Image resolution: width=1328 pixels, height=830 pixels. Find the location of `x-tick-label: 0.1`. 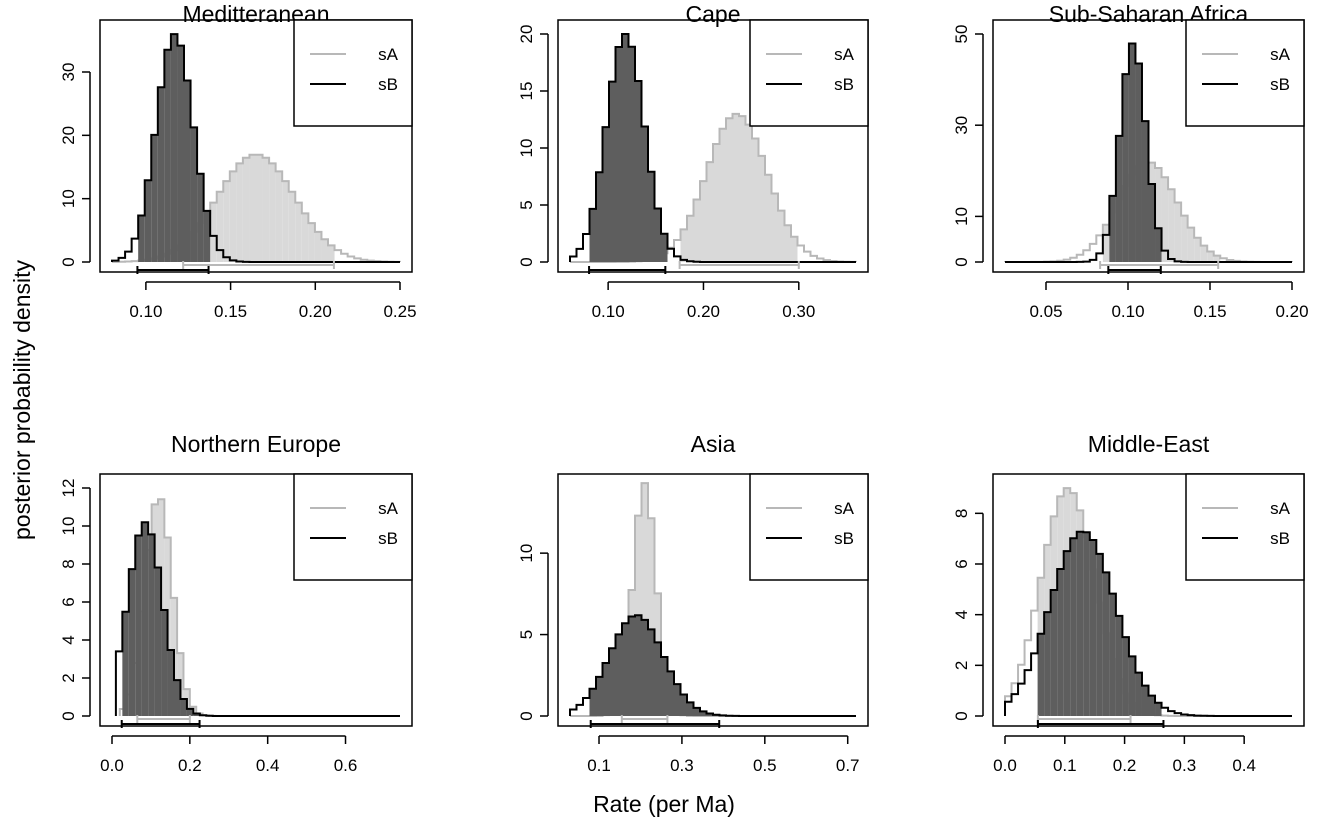

x-tick-label: 0.1 is located at coordinates (599, 765).